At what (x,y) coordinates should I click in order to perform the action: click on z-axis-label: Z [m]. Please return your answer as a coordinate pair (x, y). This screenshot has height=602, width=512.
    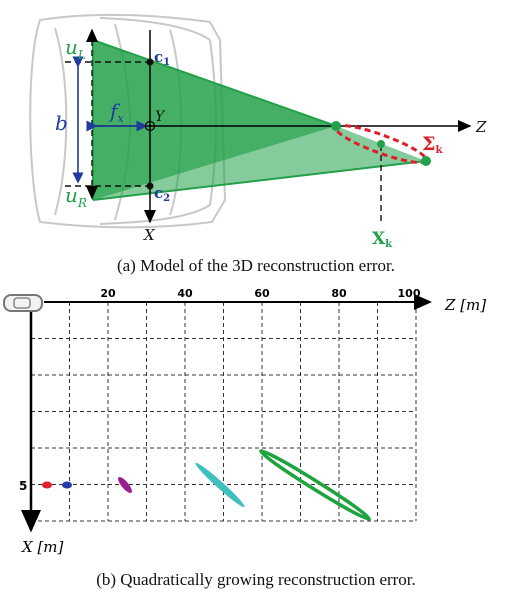
    Looking at the image, I should click on (465, 305).